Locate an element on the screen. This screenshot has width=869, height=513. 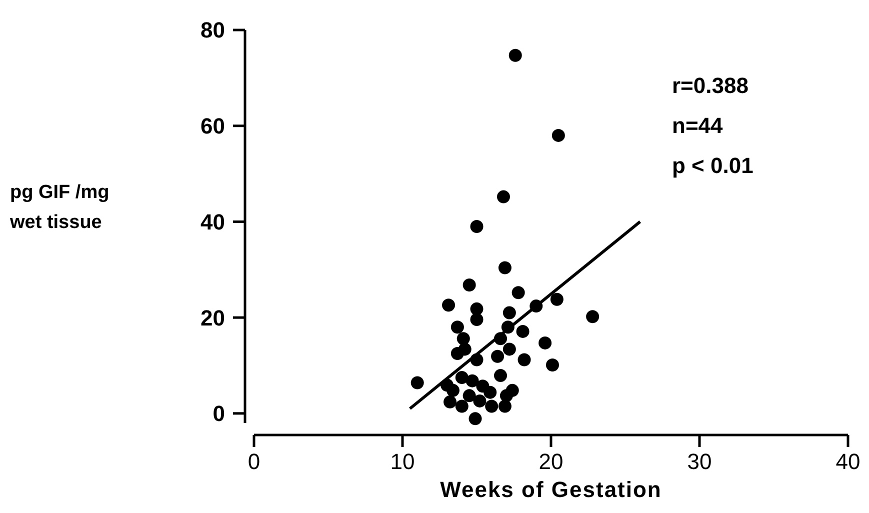
annotation: p < 0.01 is located at coordinates (713, 165).